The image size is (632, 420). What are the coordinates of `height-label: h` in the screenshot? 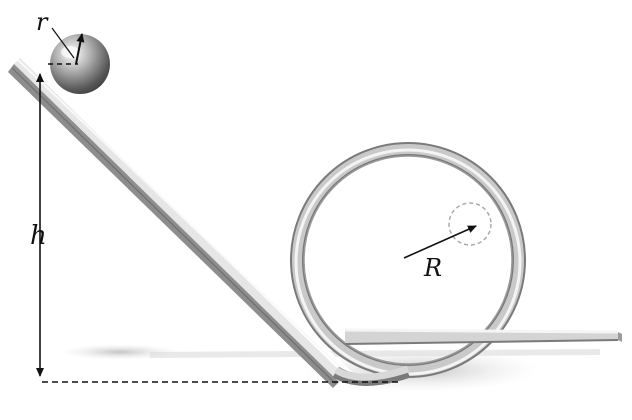 It's located at (38, 236).